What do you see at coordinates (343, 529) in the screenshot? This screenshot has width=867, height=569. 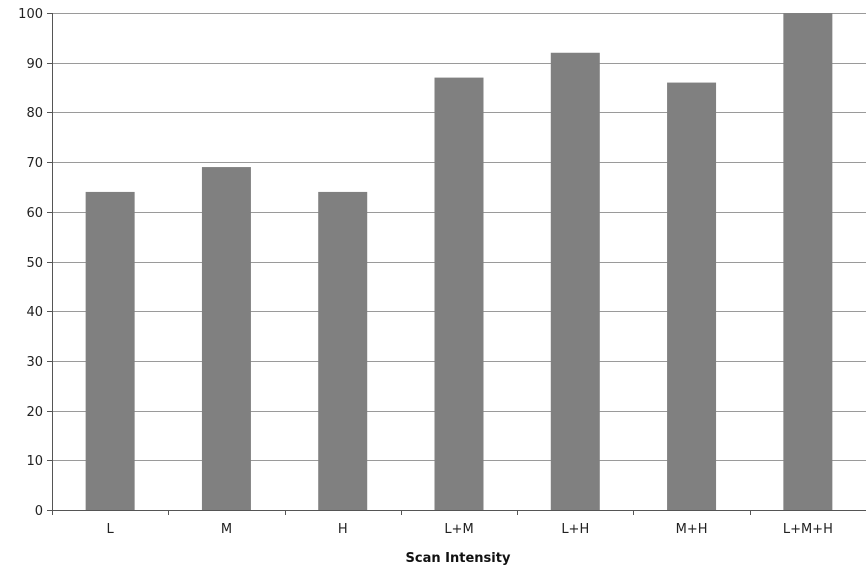 I see `x-tick-label: H` at bounding box center [343, 529].